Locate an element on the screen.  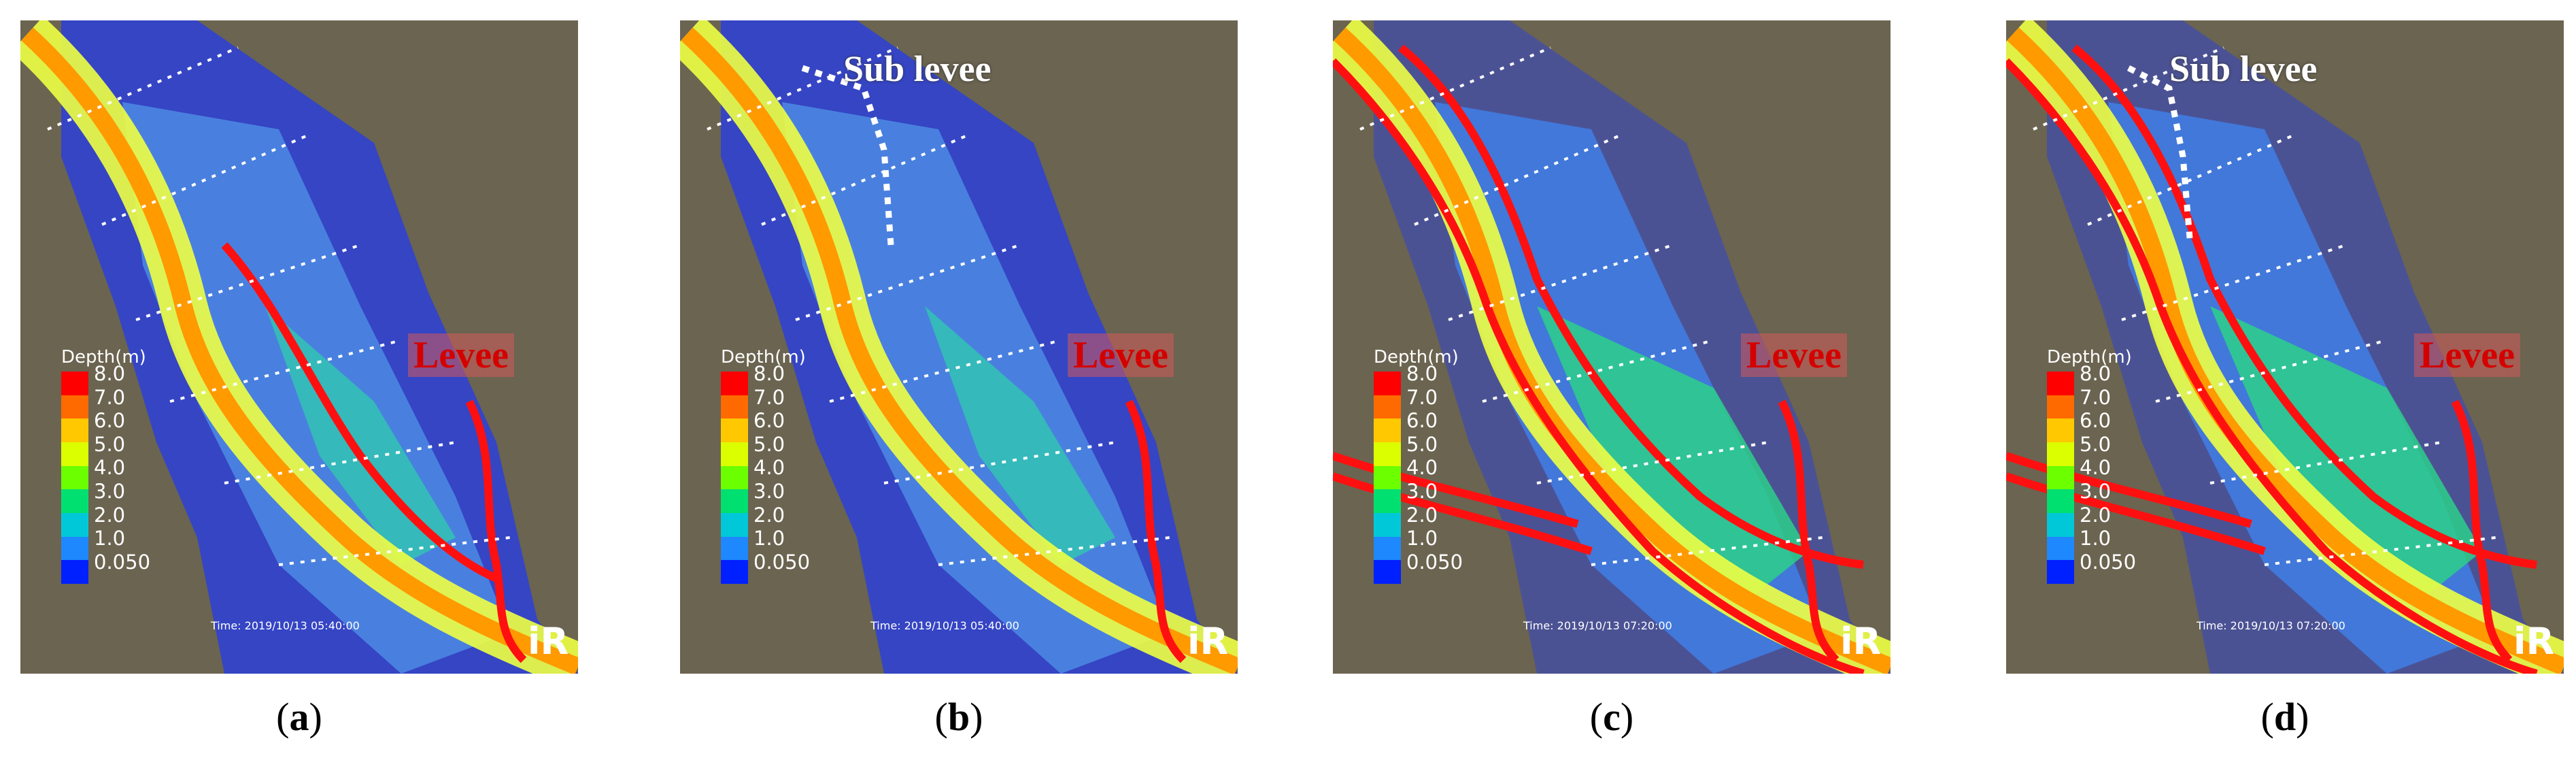
caption-b: (b) is located at coordinates (958, 717).